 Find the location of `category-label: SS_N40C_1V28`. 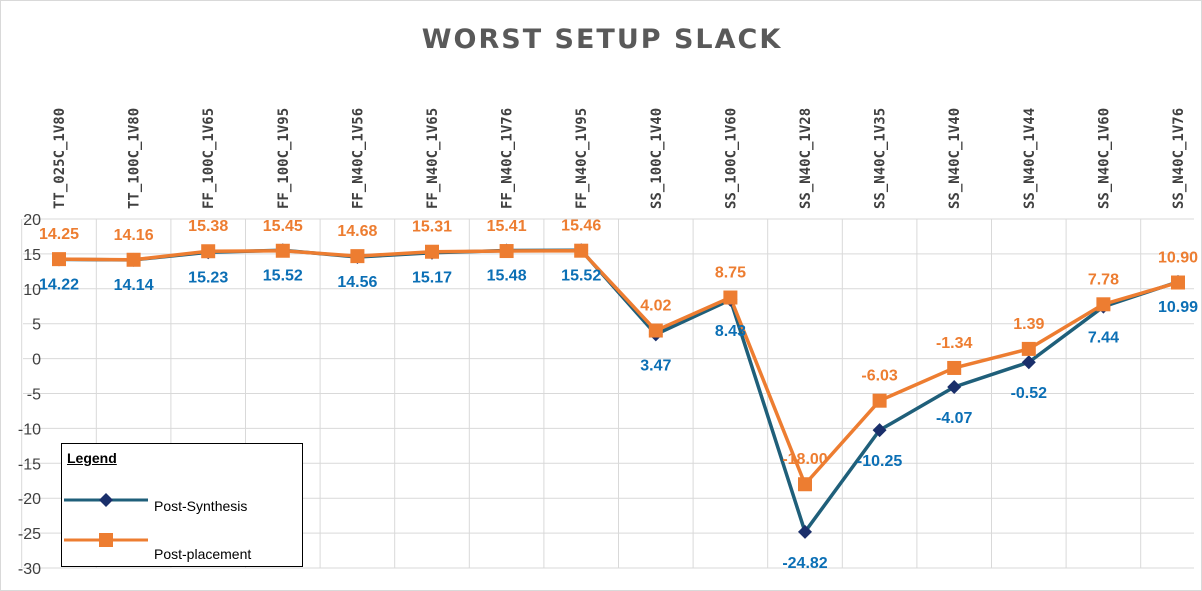

category-label: SS_N40C_1V28 is located at coordinates (806, 158).